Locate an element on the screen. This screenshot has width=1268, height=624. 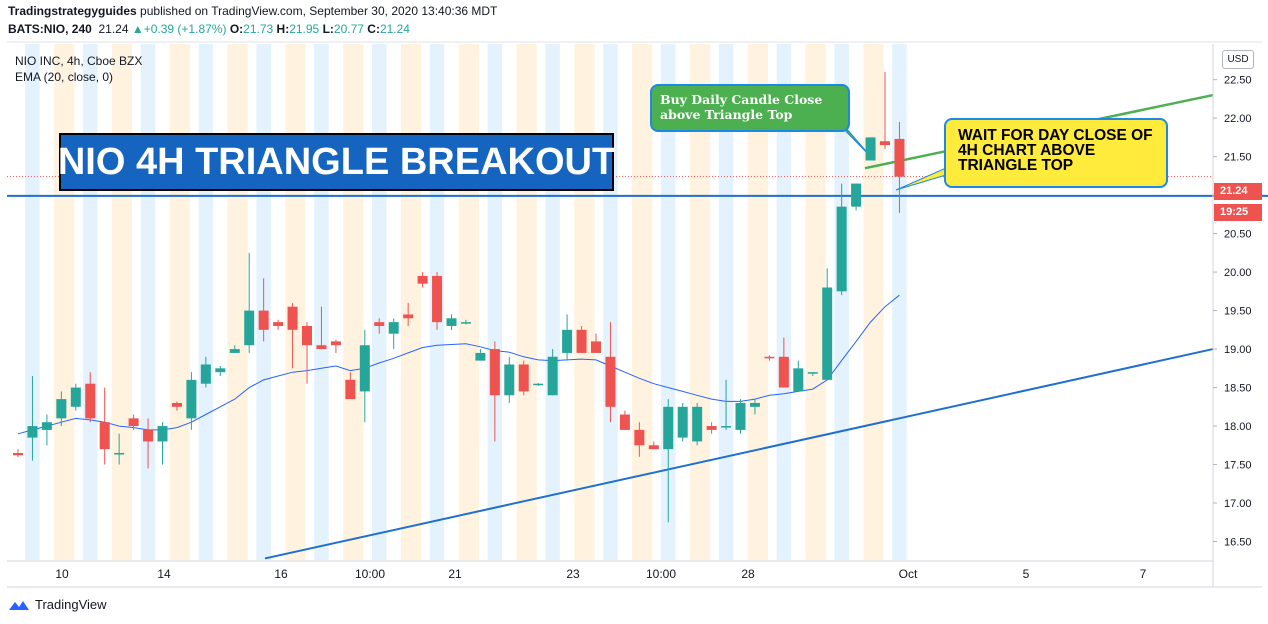
tradingview-logo: TradingView is located at coordinates (57, 604).